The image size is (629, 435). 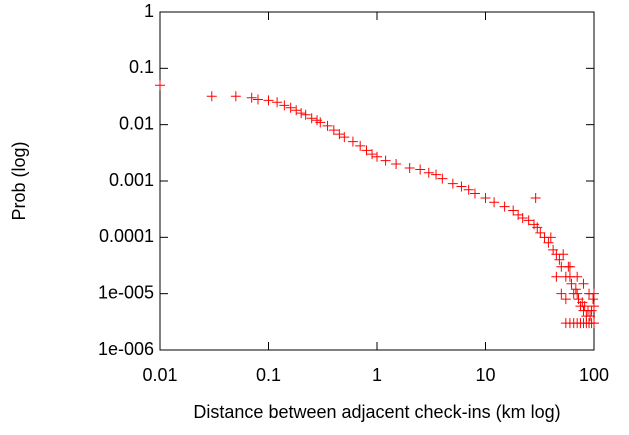 What do you see at coordinates (19, 180) in the screenshot?
I see `y-axis-label: Prob (log)` at bounding box center [19, 180].